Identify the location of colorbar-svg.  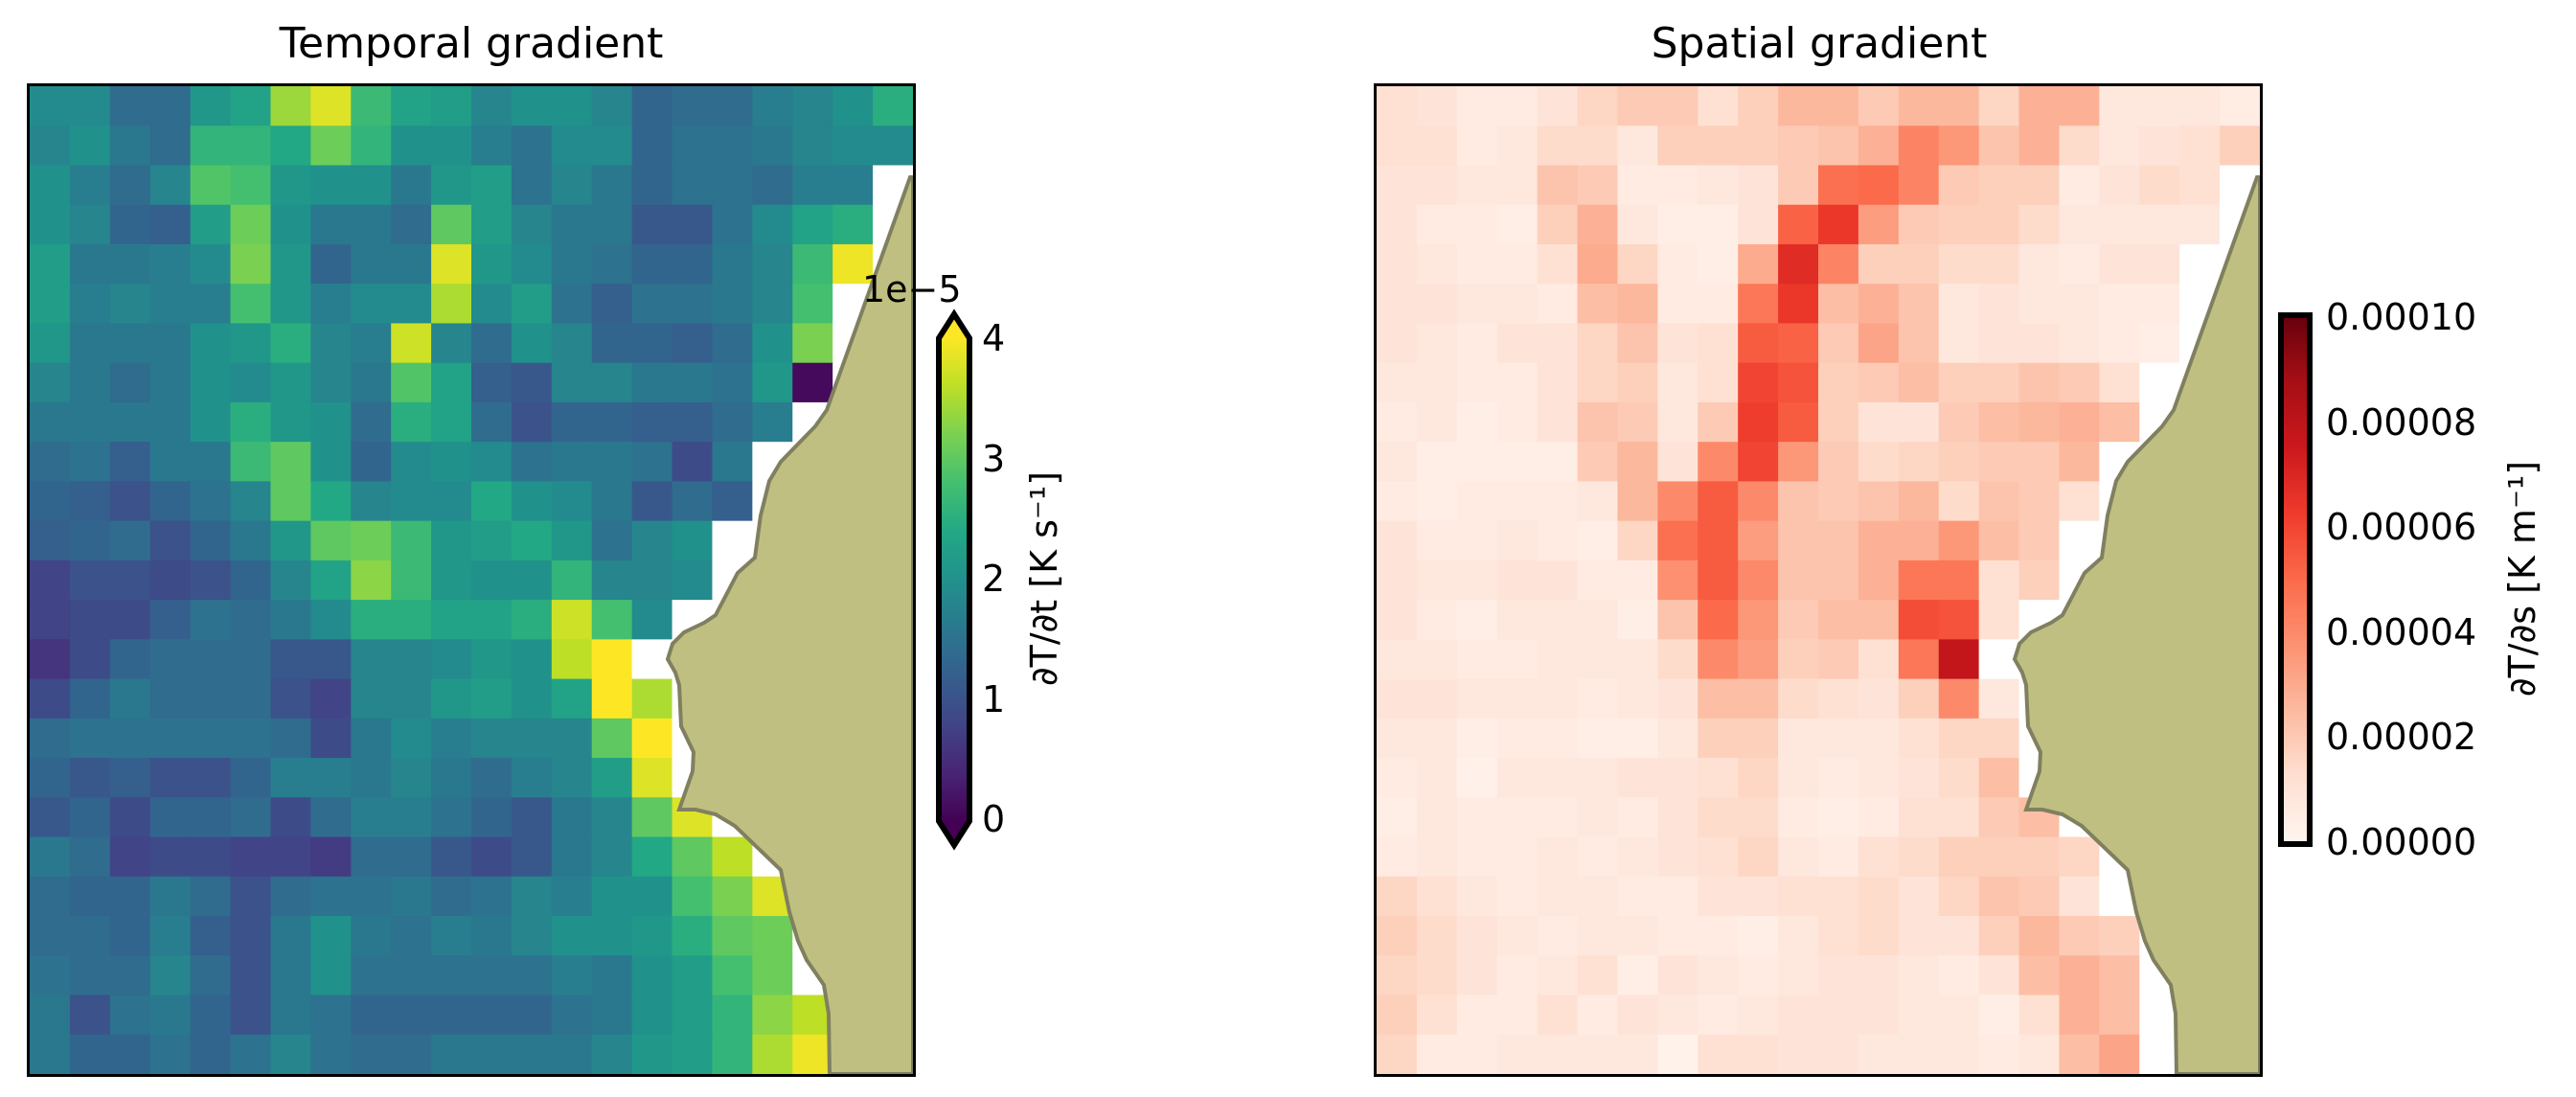
(954, 580).